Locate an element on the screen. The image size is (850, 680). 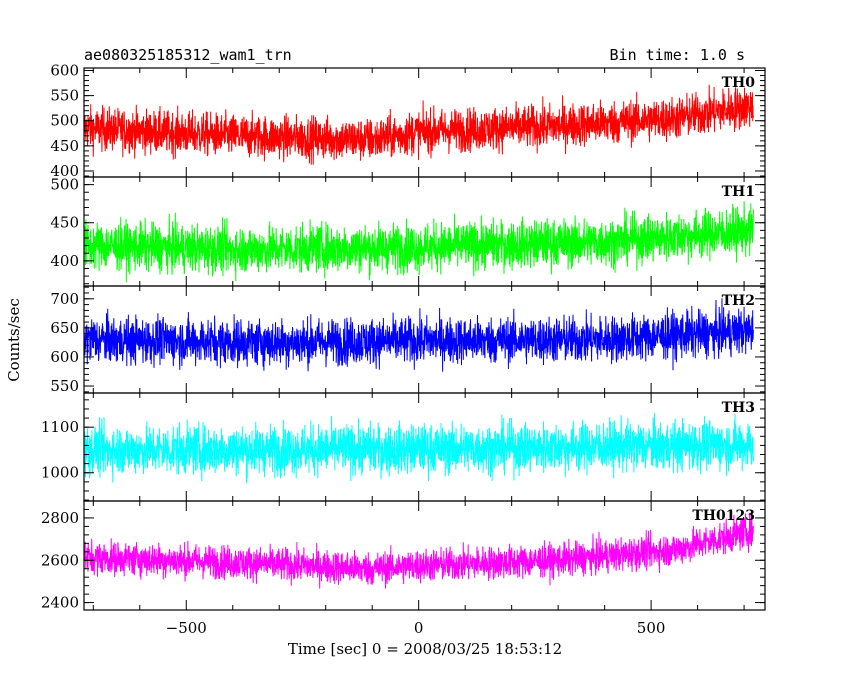
y-tick-label: 1000 is located at coordinates (60, 473).